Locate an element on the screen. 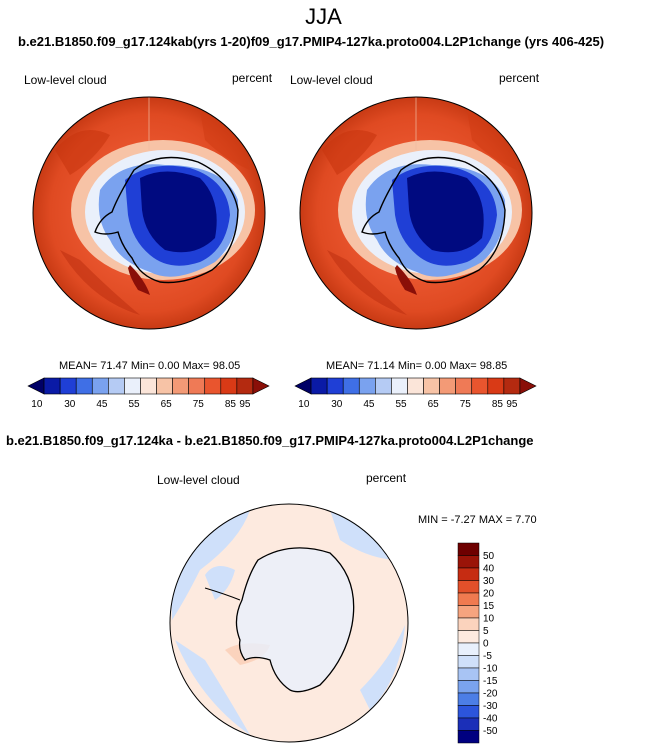  map2-border is located at coordinates (416, 213).